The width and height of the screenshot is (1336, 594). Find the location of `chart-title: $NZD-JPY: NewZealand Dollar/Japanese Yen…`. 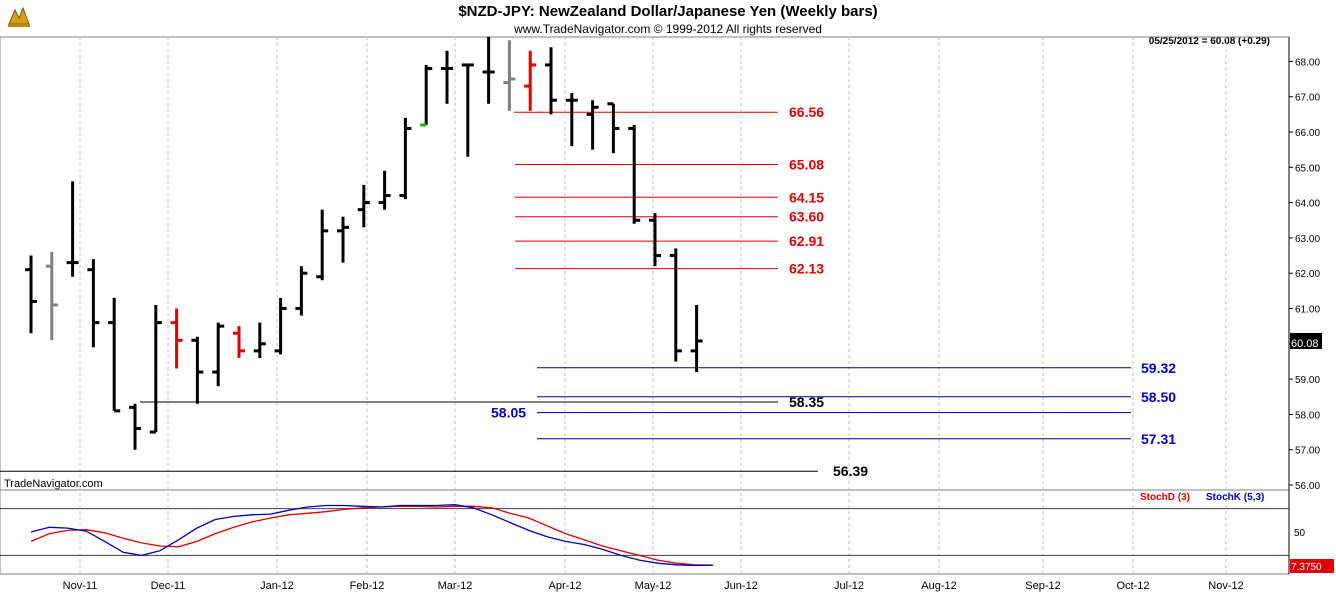

chart-title: $NZD-JPY: NewZealand Dollar/Japanese Yen… is located at coordinates (668, 11).